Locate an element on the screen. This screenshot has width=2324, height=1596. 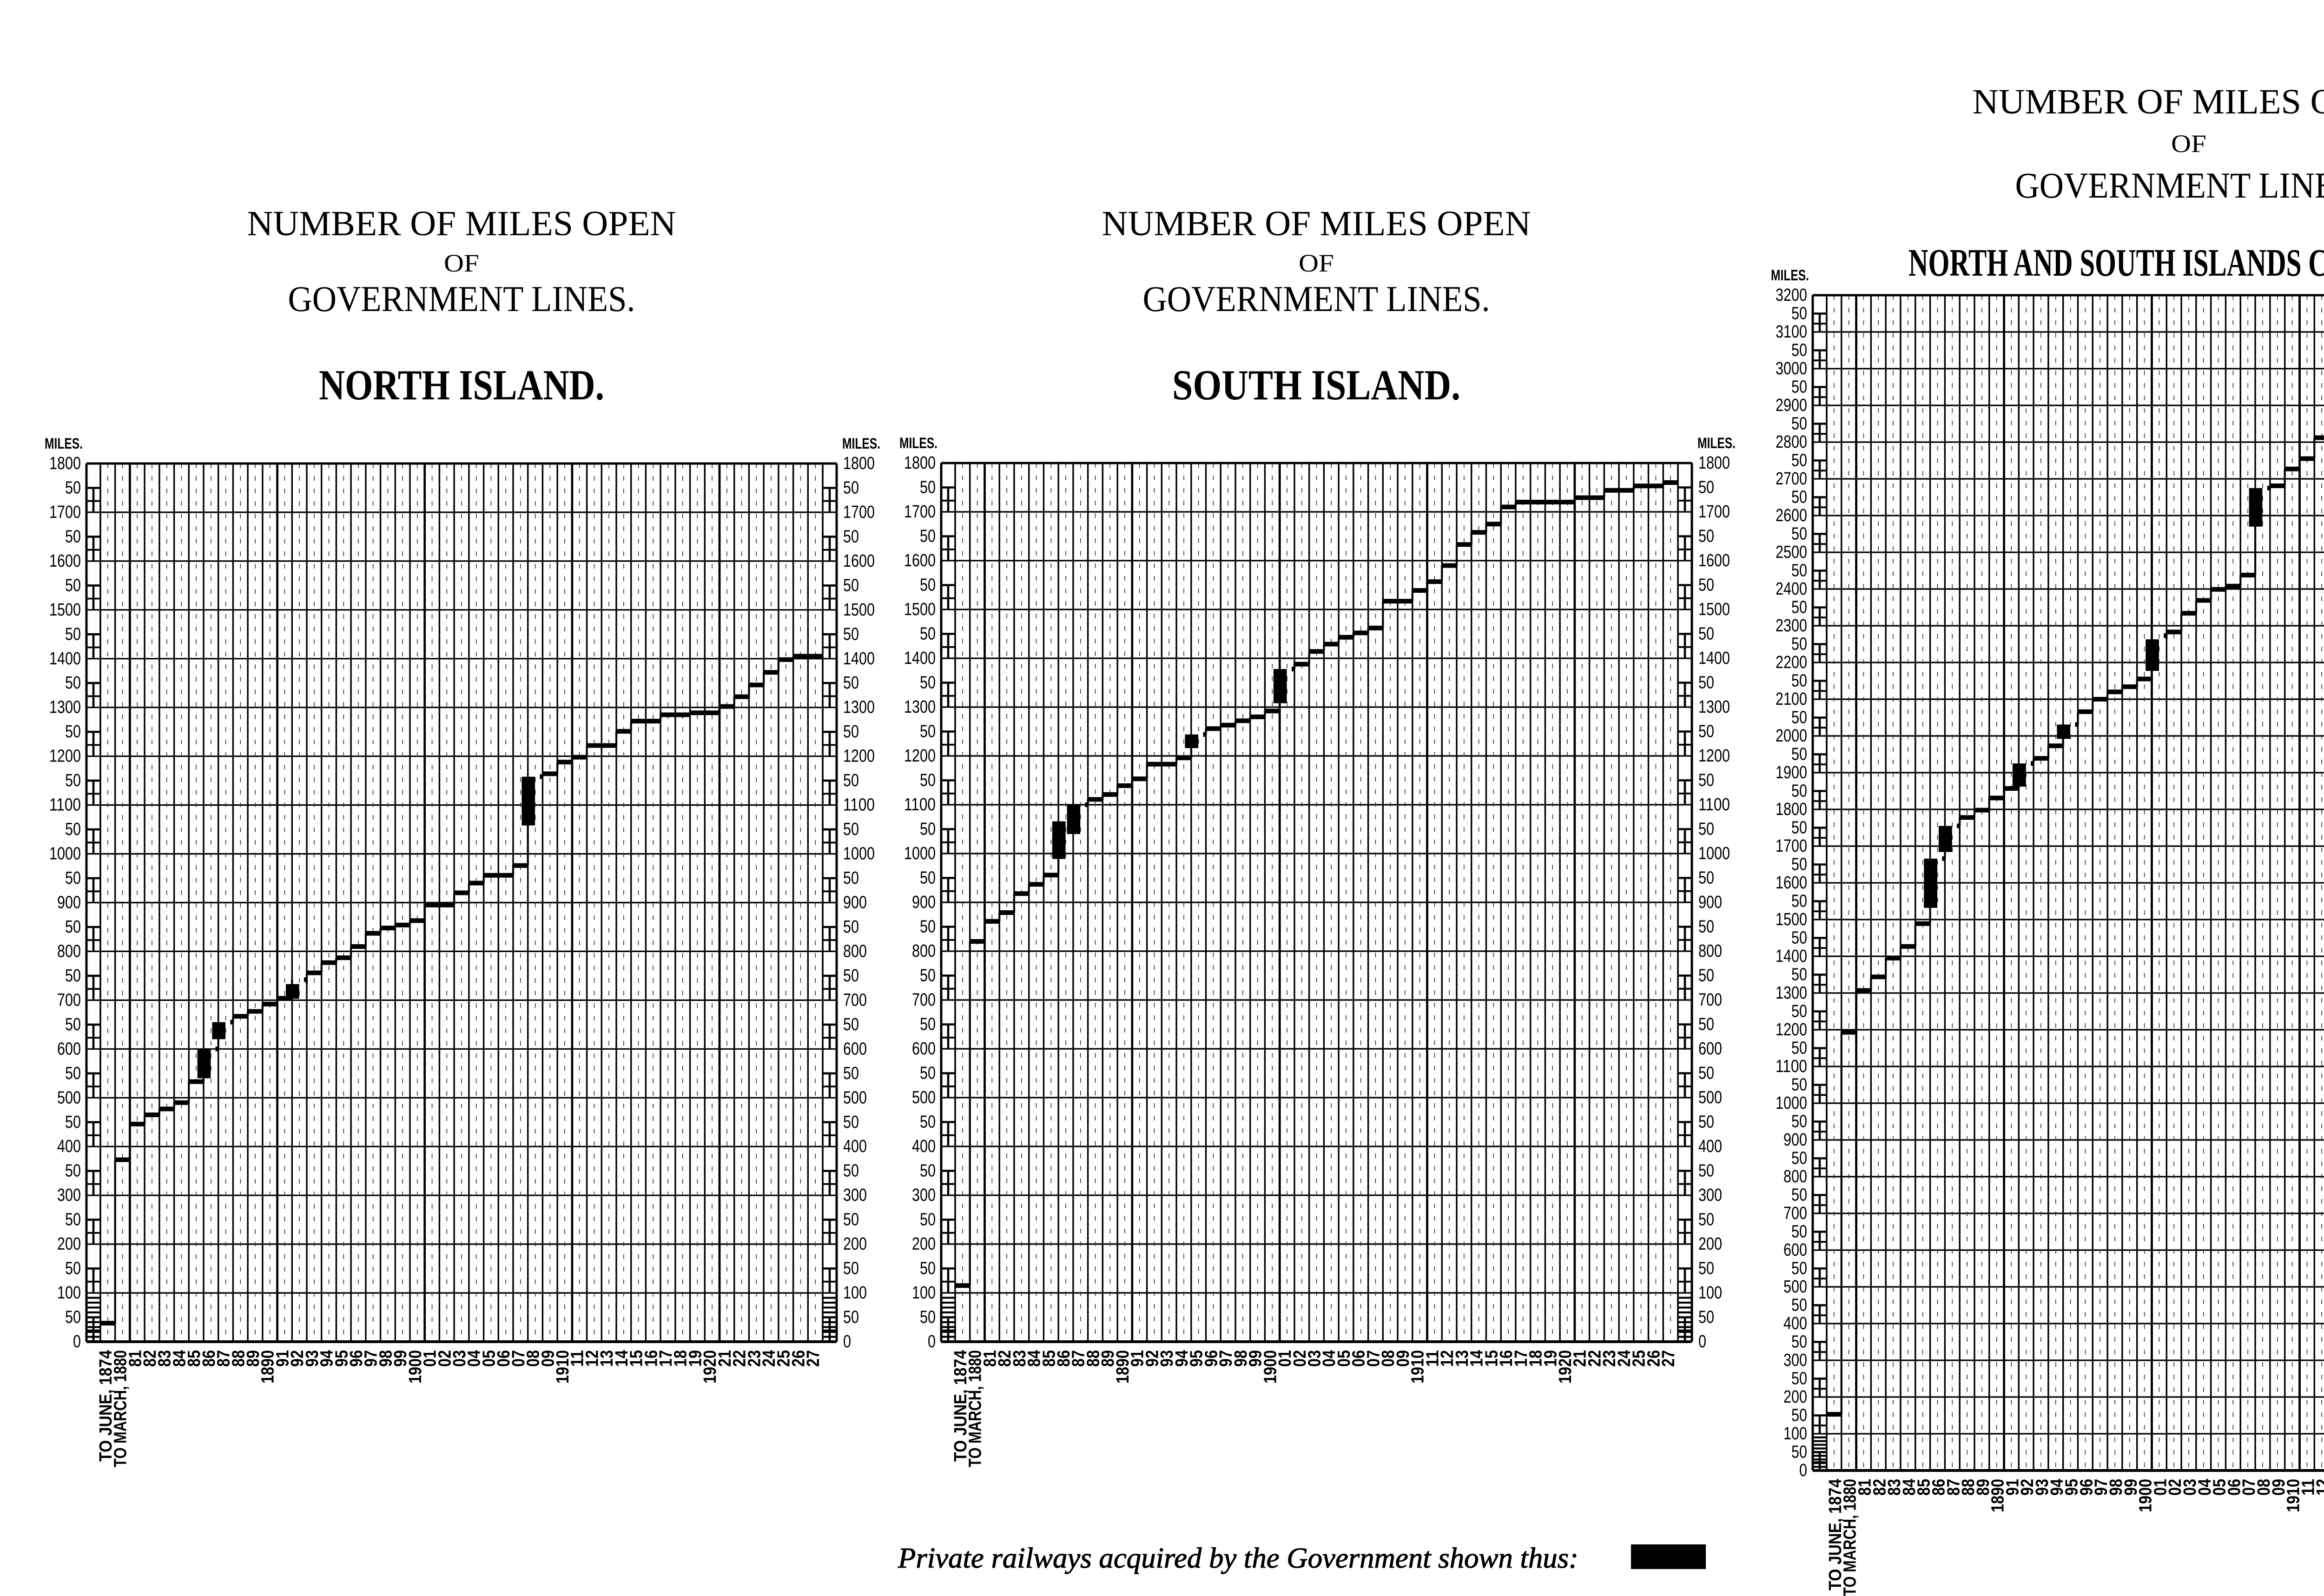
svg-text: TO MARCH, 1880 is located at coordinates (975, 1408).